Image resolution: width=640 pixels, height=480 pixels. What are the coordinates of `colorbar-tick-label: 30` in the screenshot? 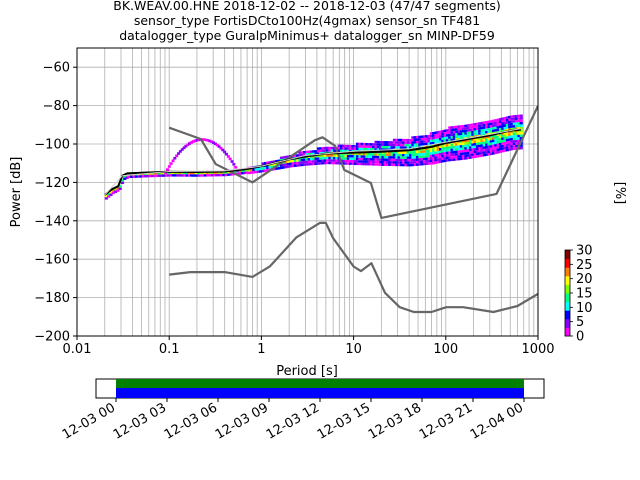 It's located at (584, 251).